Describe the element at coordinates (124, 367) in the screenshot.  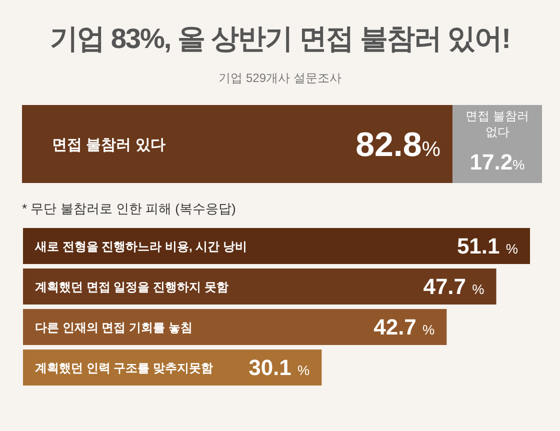
I see `y-tick-label: 계획했던 인력 구조를 맞추지못함` at that location.